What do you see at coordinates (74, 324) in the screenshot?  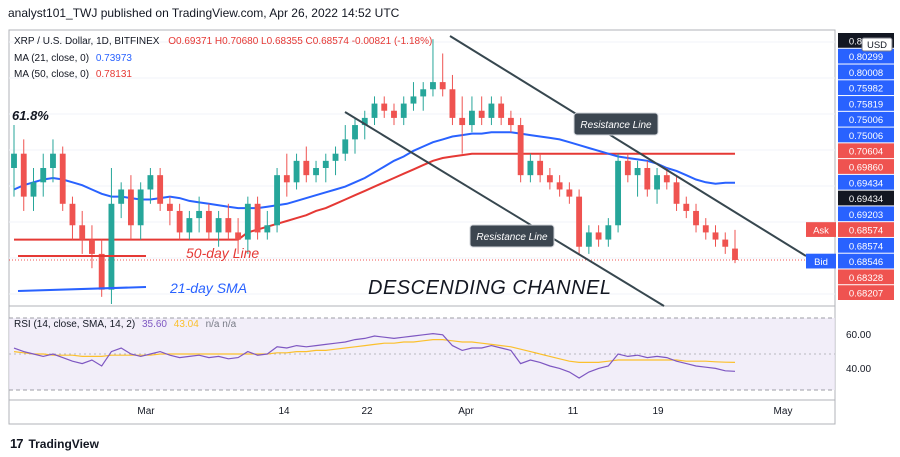 I see `rsi-legend-label: RSI (14, close, SMA, 14, 2)` at bounding box center [74, 324].